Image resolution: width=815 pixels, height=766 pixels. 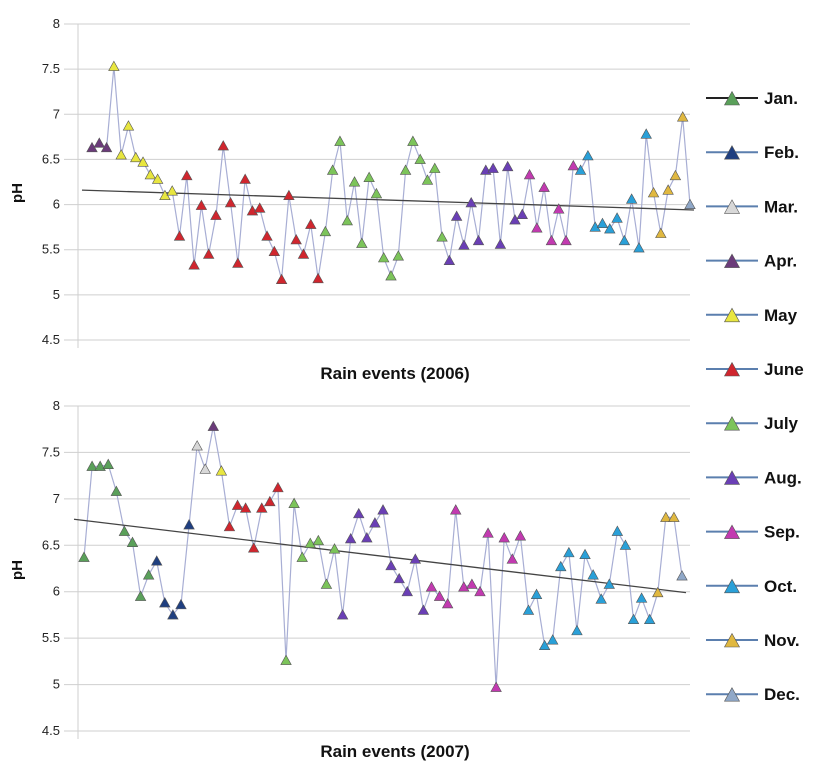 What do you see at coordinates (394, 751) in the screenshot?
I see `x-axis-label-2007: Rain events (2007)` at bounding box center [394, 751].